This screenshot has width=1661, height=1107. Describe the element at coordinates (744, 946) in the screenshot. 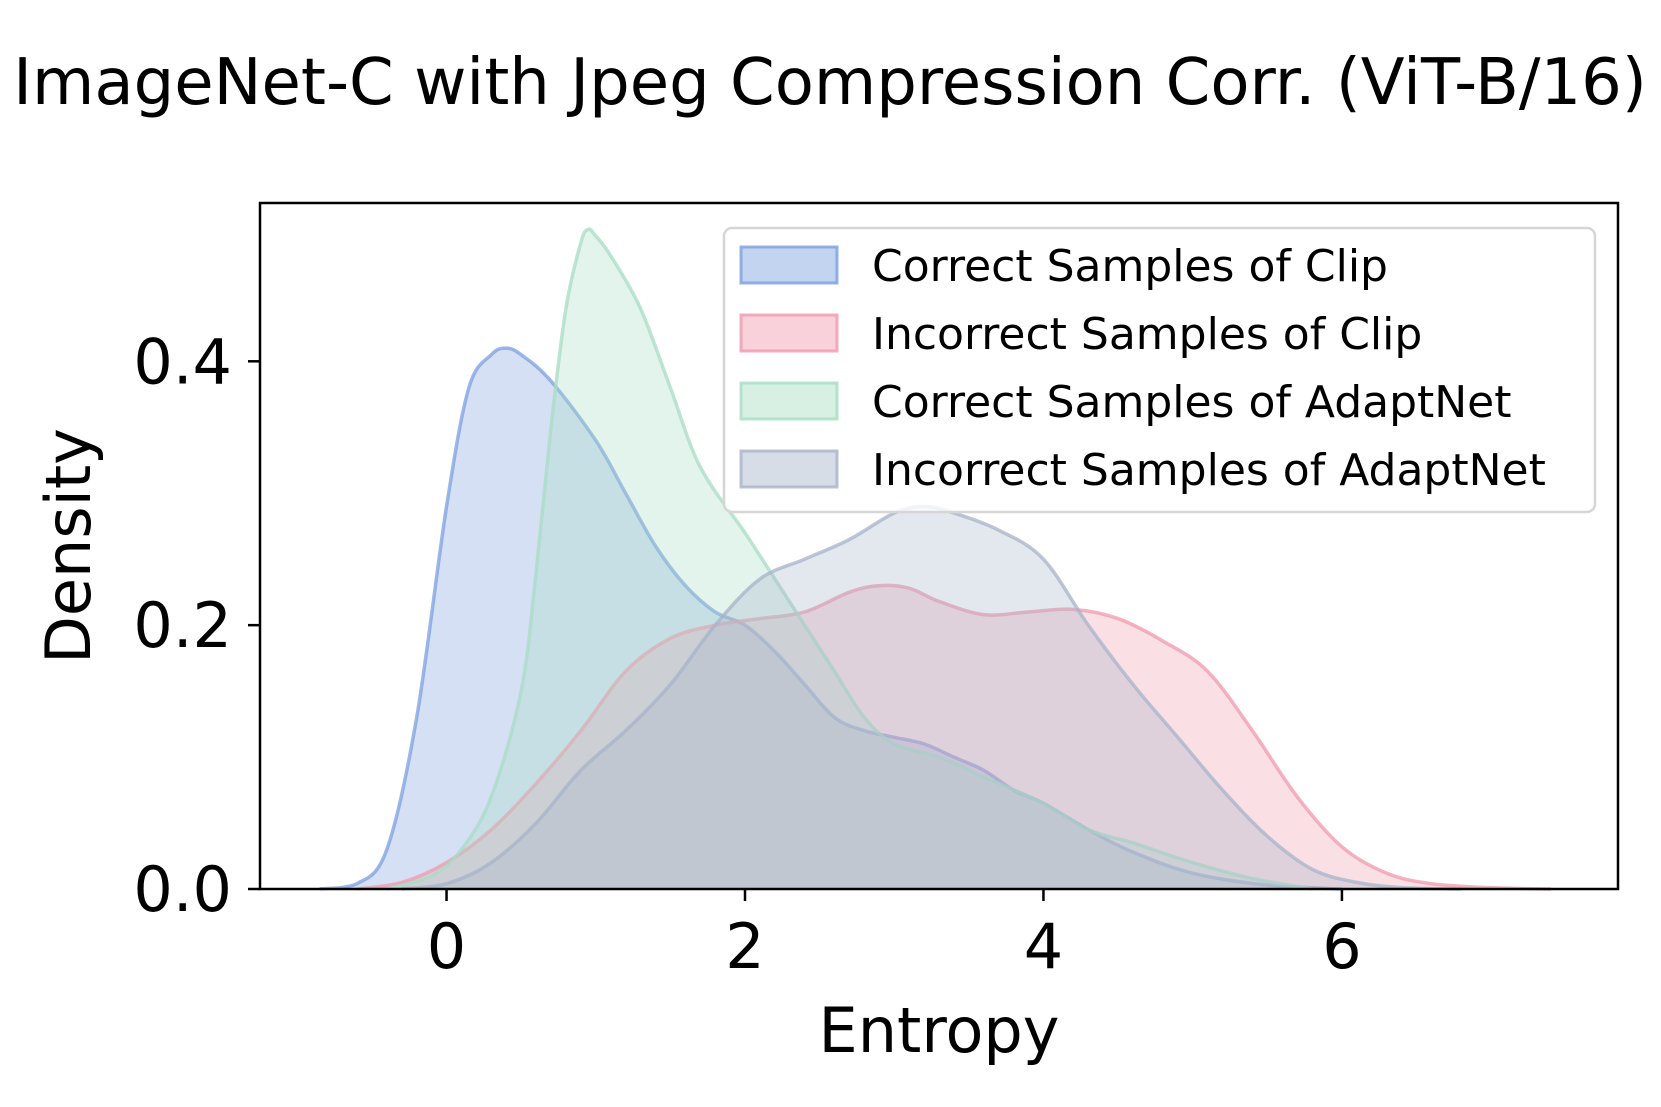

I see `x-tick-label: 2` at that location.